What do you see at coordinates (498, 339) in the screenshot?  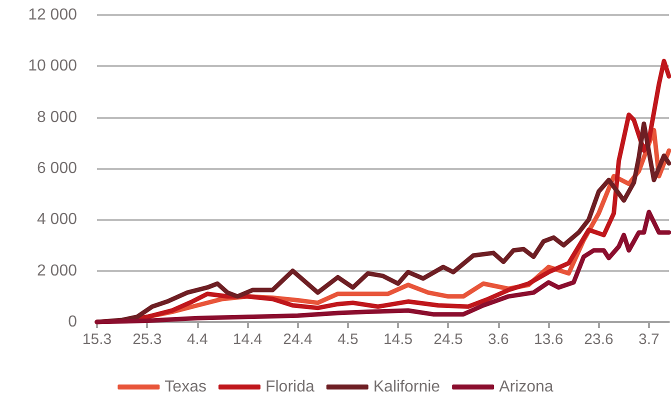 I see `x-tick-label: 3.6` at bounding box center [498, 339].